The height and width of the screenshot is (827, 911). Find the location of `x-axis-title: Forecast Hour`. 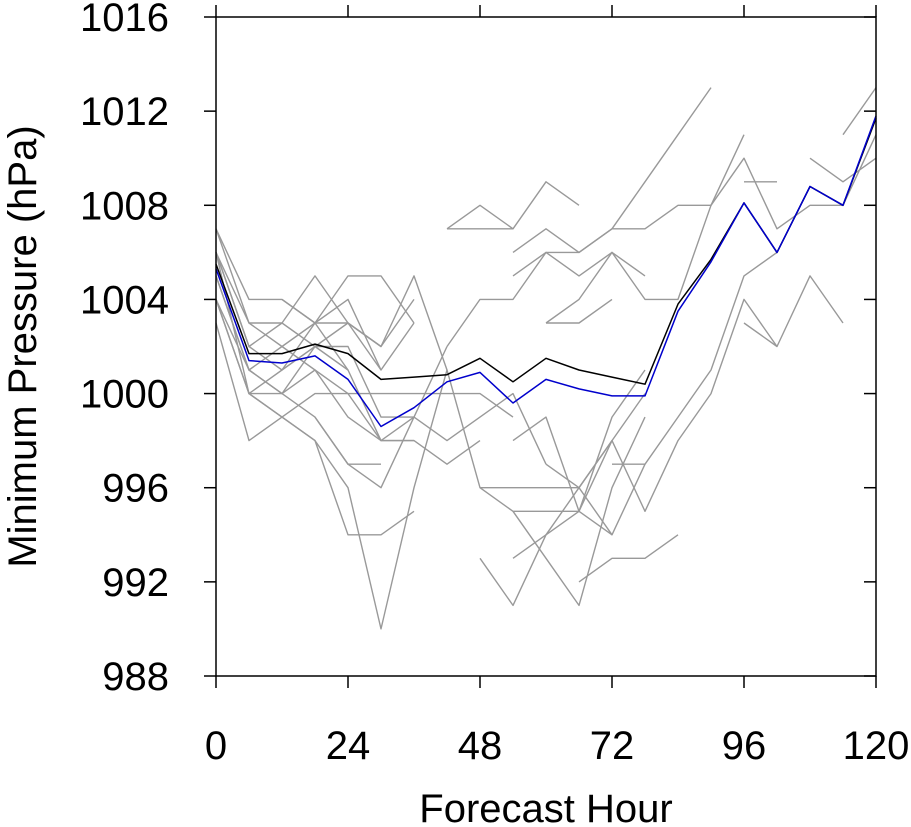

x-axis-title: Forecast Hour is located at coordinates (545, 807).